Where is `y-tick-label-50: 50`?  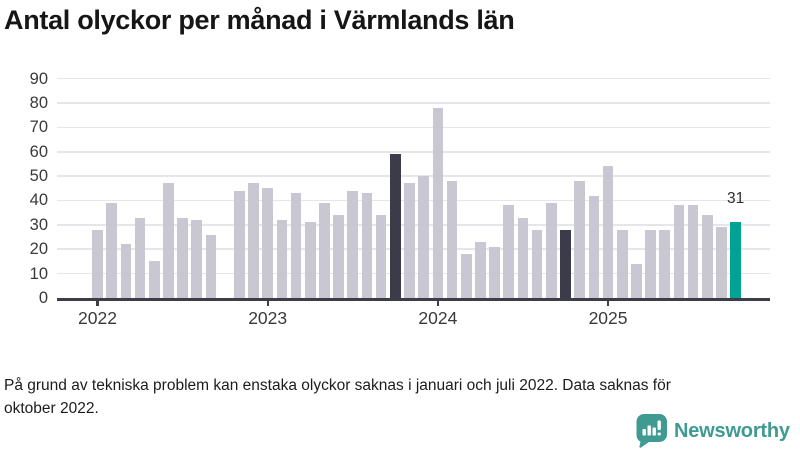 y-tick-label-50: 50 is located at coordinates (38, 176).